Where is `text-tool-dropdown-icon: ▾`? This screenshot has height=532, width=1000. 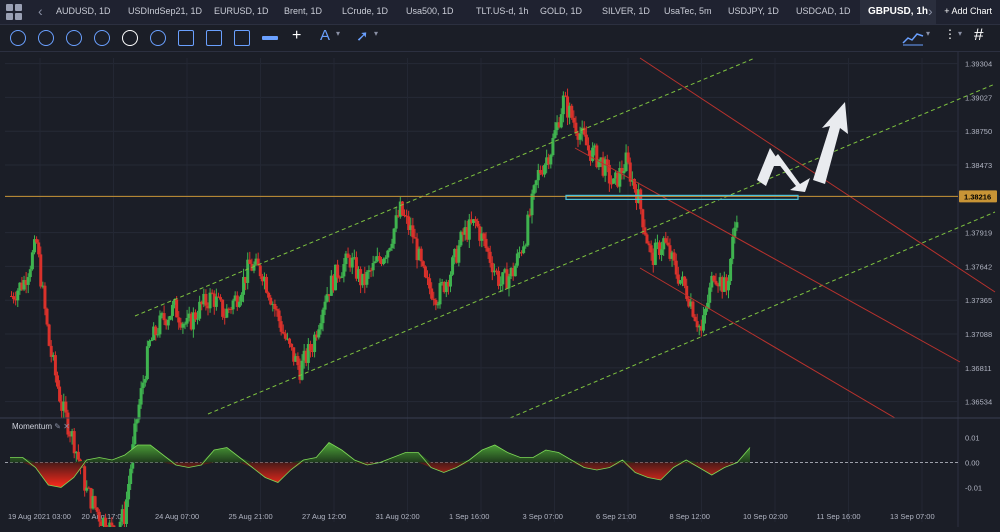 text-tool-dropdown-icon: ▾ is located at coordinates (338, 33).